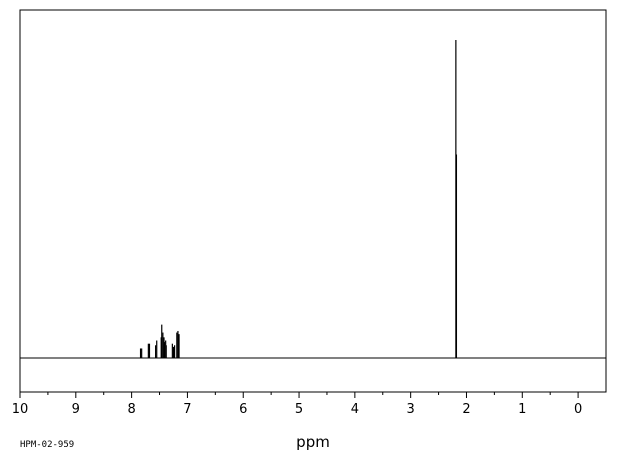  I want to click on x-axis-ticks, so click(299, 395).